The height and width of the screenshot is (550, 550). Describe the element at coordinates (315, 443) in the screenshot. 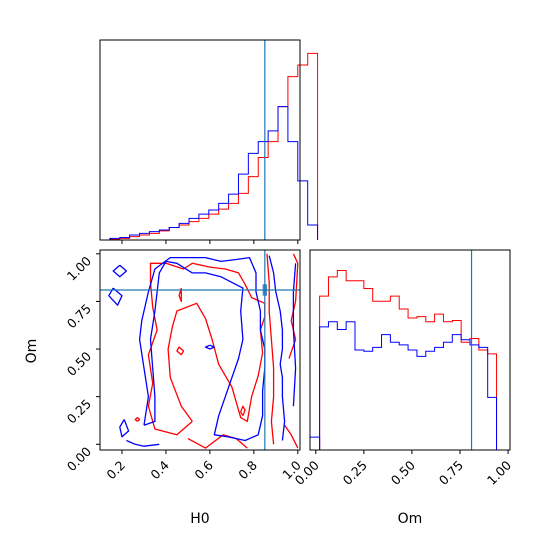

I see `om-hist-left-stub` at that location.